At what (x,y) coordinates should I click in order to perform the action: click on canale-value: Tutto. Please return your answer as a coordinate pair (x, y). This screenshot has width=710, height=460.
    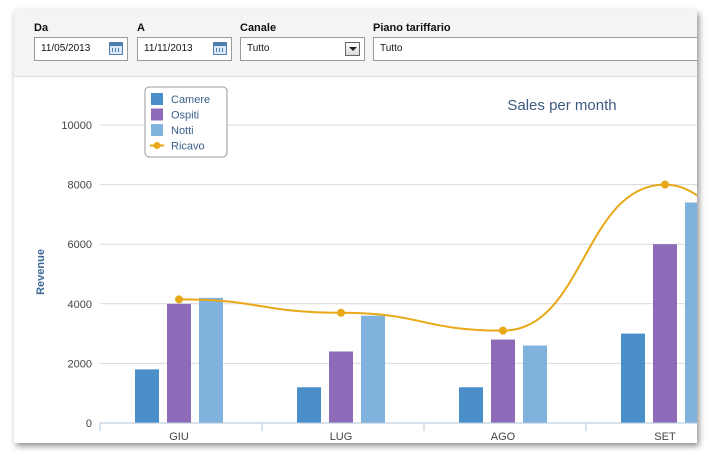
    Looking at the image, I should click on (258, 48).